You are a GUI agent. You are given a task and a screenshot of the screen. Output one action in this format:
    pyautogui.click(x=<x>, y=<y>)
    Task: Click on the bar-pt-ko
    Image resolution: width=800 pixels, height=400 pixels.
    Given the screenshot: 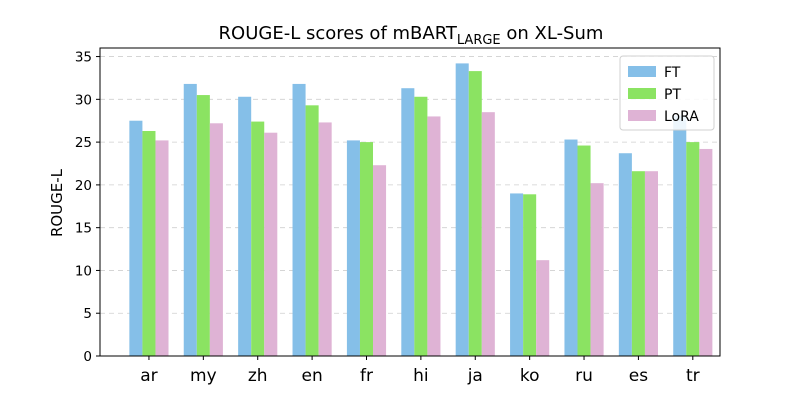 What is the action you would take?
    pyautogui.click(x=530, y=275)
    